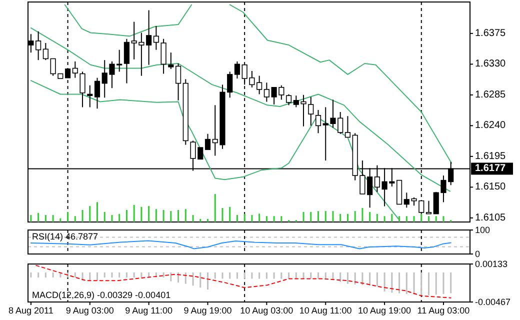  Describe the element at coordinates (149, 310) in the screenshot. I see `x-tick-label: 9 Aug 11:00` at that location.